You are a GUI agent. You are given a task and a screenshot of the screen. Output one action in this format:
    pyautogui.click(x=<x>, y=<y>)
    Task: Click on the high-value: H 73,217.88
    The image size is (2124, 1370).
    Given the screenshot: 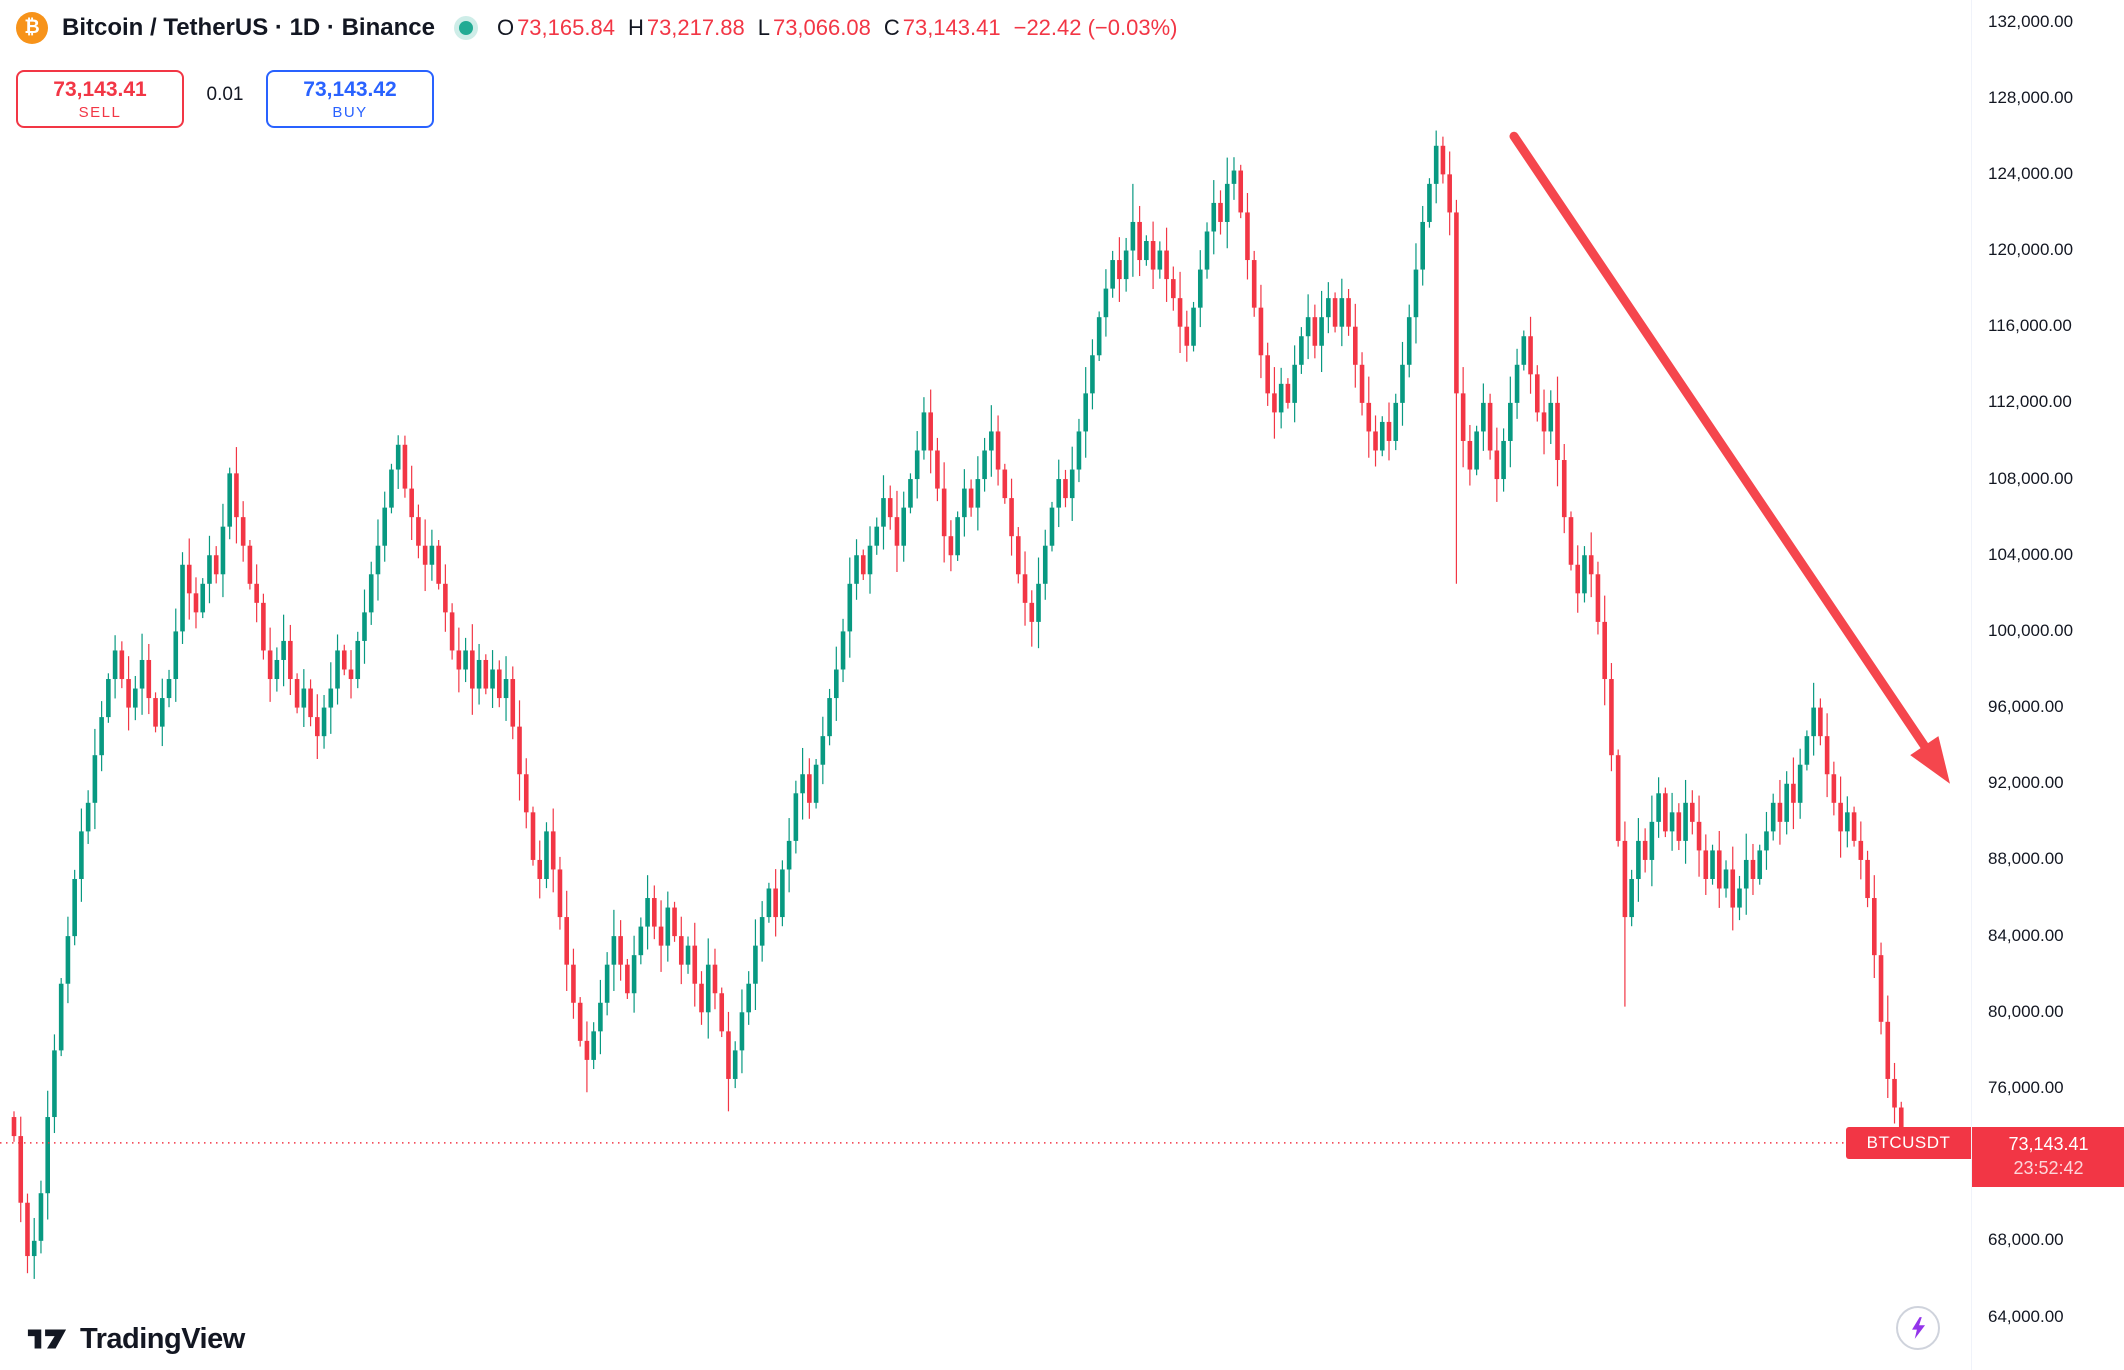 What is the action you would take?
    pyautogui.click(x=686, y=27)
    